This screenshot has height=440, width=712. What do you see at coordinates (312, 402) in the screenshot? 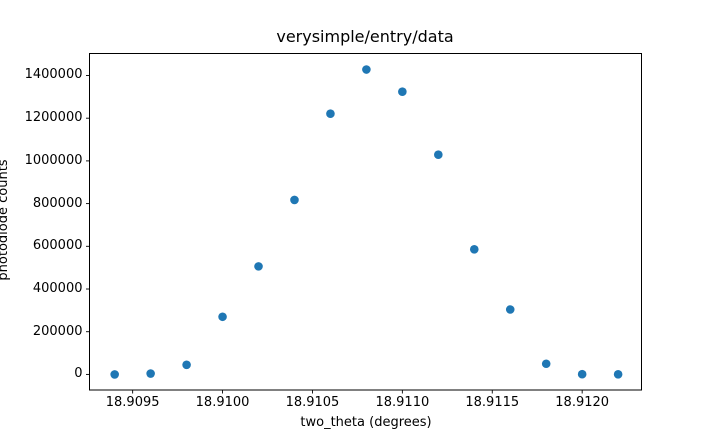
I see `x-tick-label: 18.9105` at bounding box center [312, 402].